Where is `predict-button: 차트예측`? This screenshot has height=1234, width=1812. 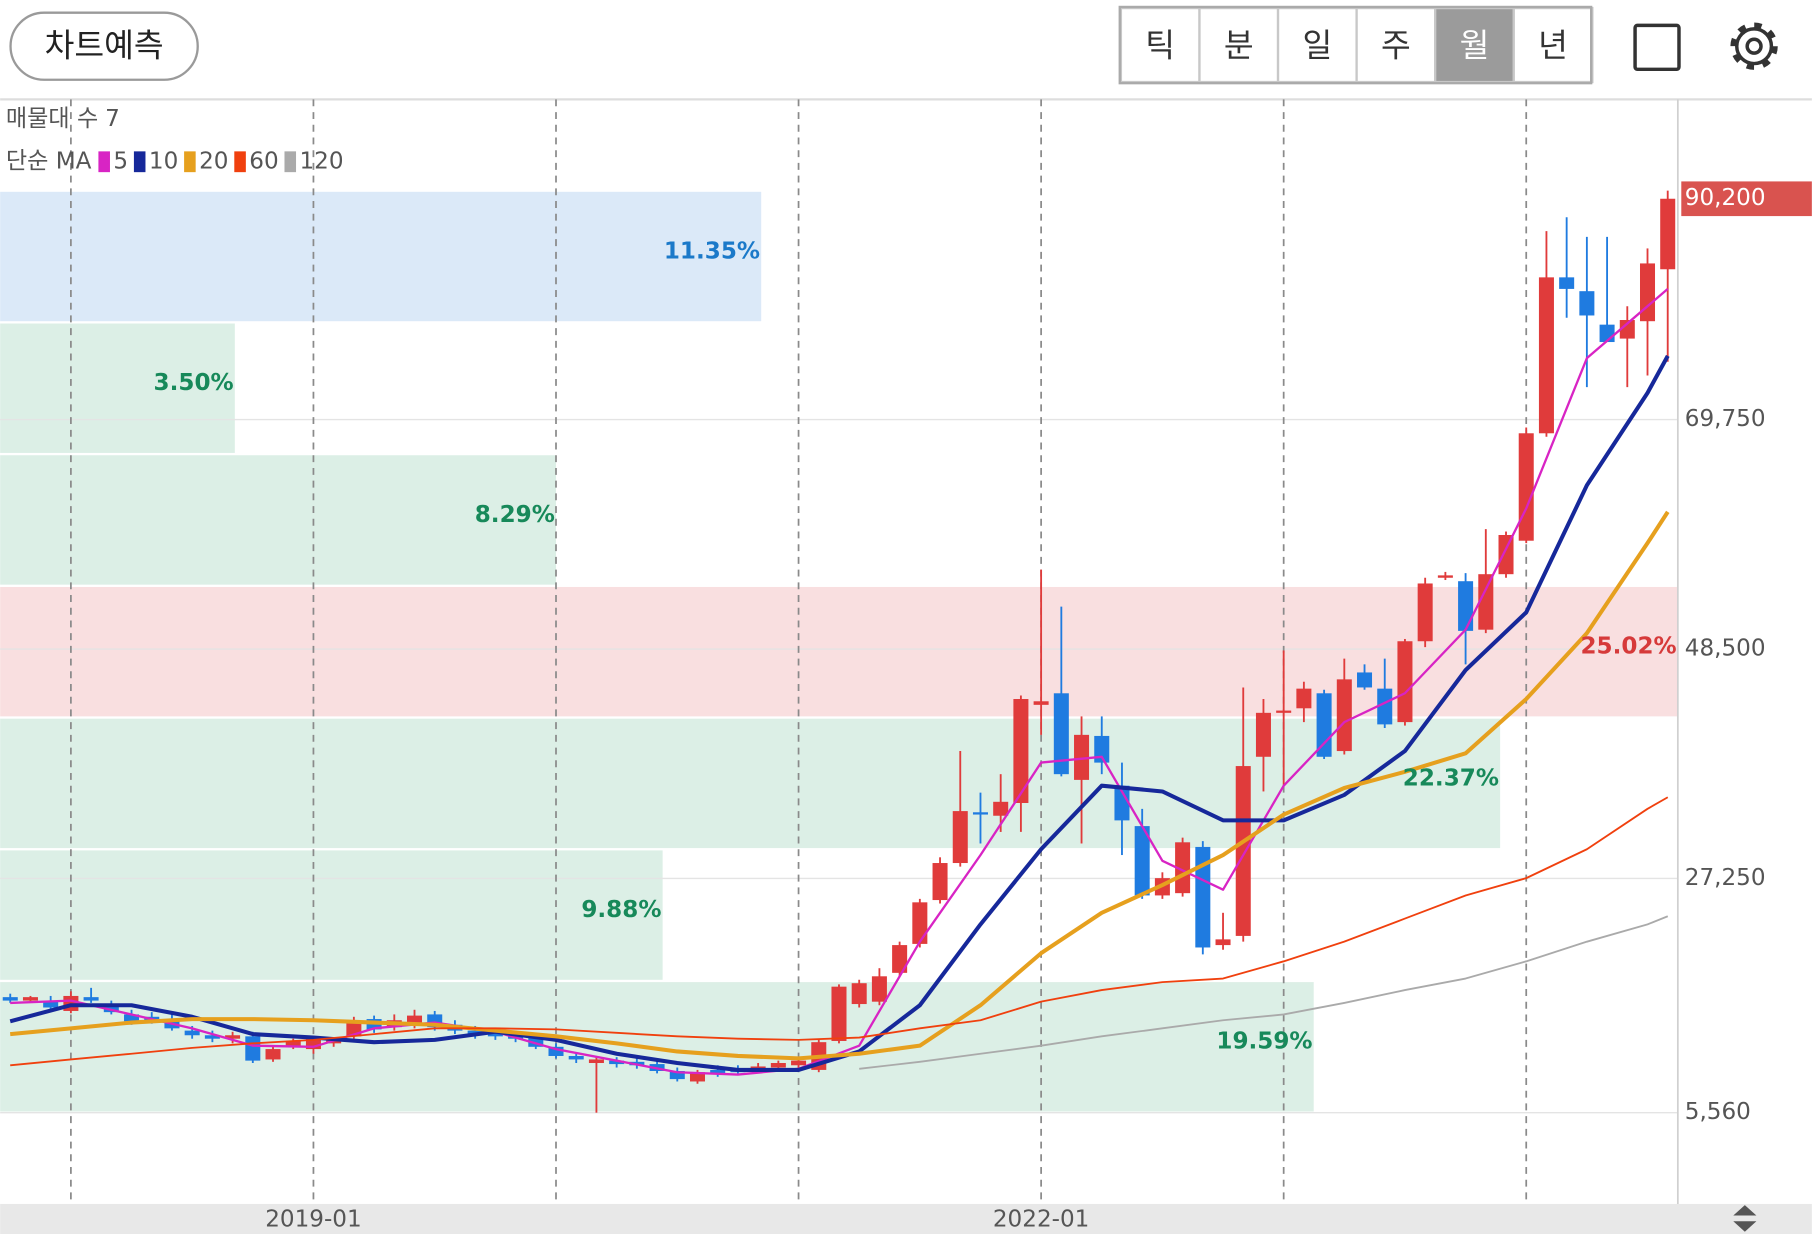
predict-button: 차트예측 is located at coordinates (104, 46).